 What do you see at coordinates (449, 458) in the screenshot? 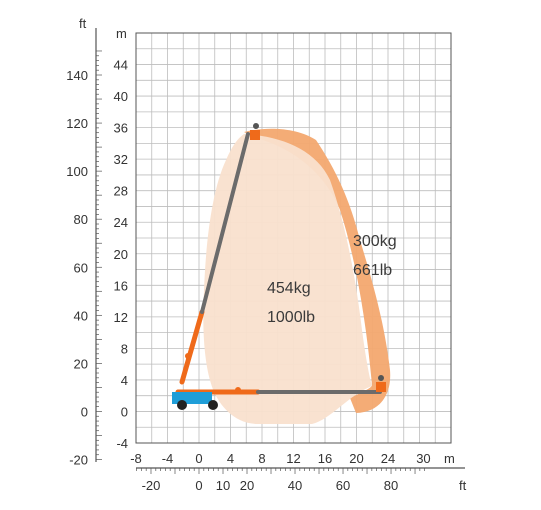
I see `m-unit-label-bottom: m` at bounding box center [449, 458].